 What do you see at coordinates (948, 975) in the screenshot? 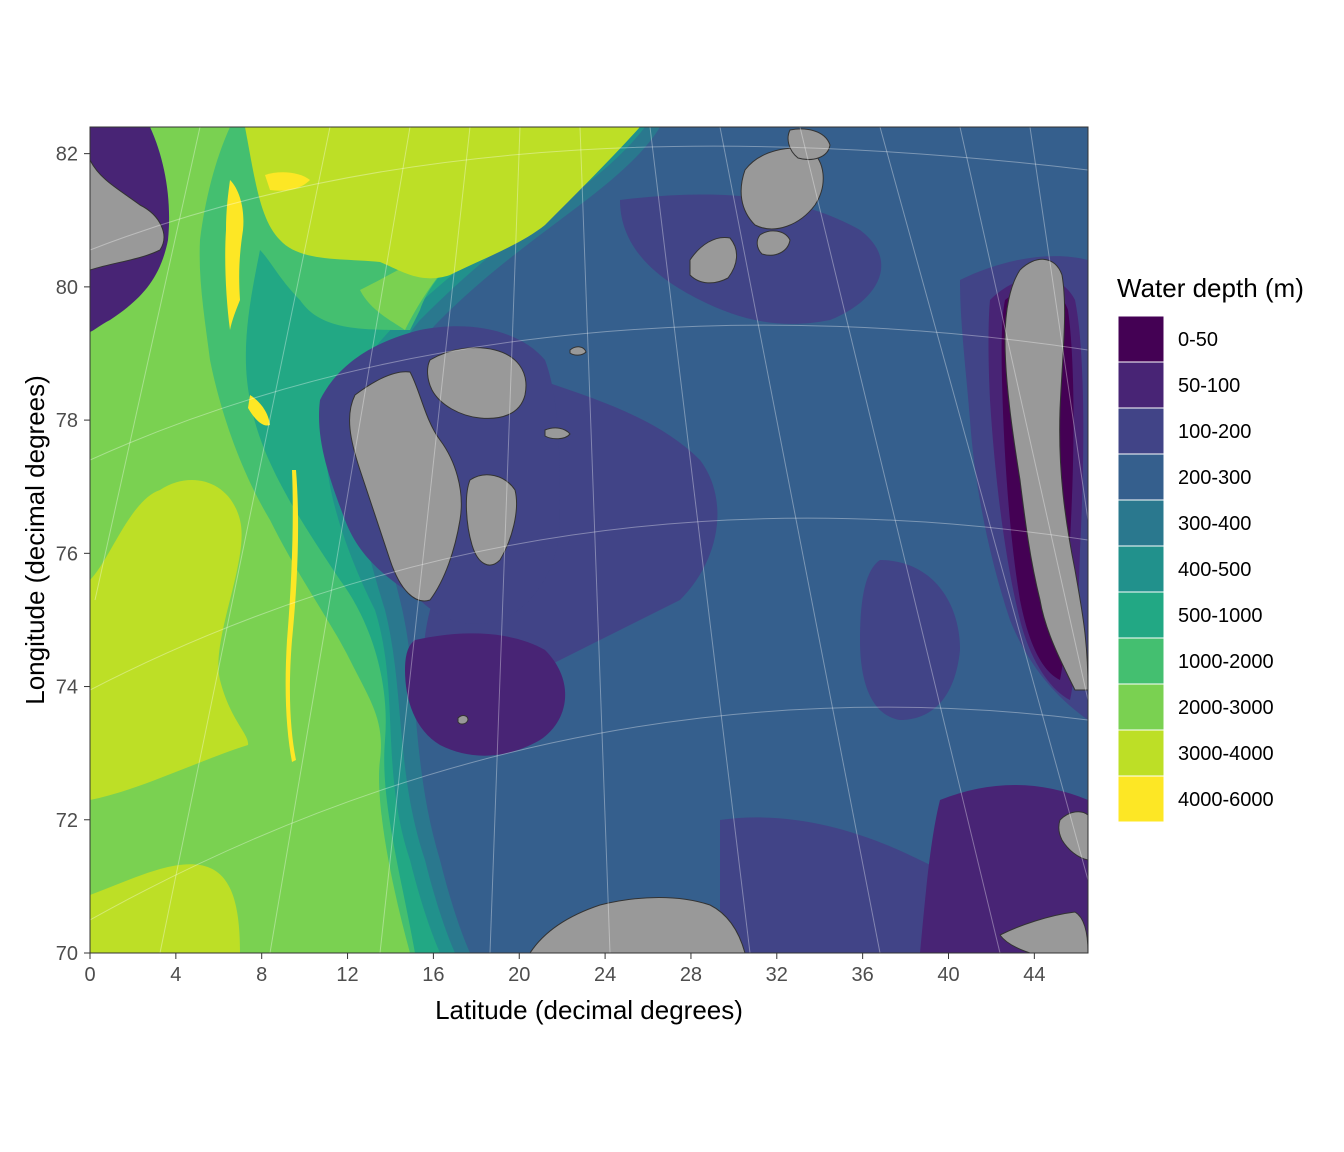
I see `x-tick-label: 40` at bounding box center [948, 975].